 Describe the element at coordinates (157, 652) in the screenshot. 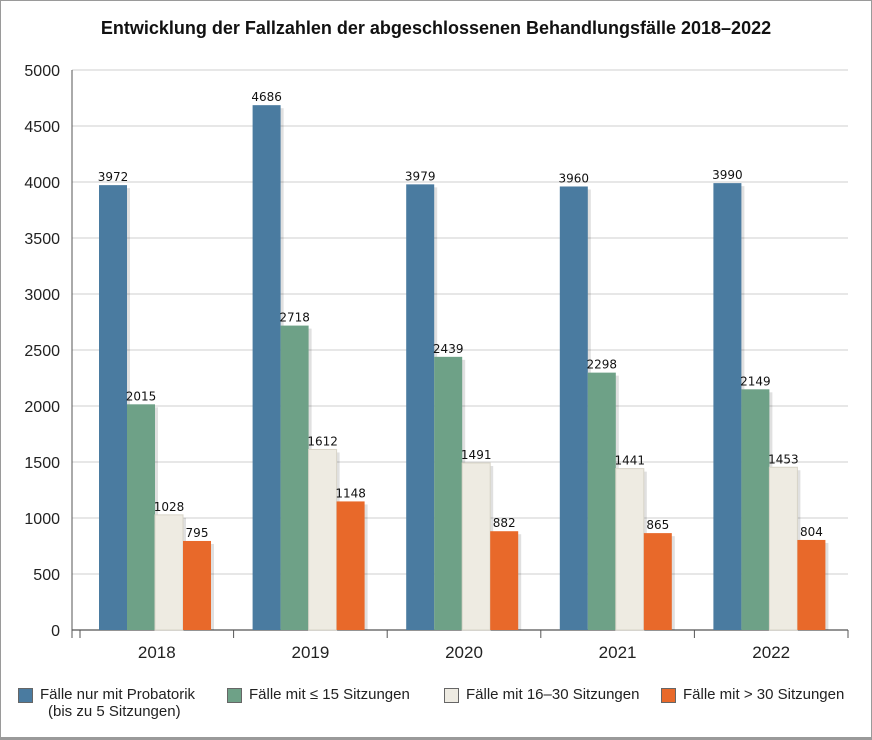

I see `x-tick-label: 2018` at that location.